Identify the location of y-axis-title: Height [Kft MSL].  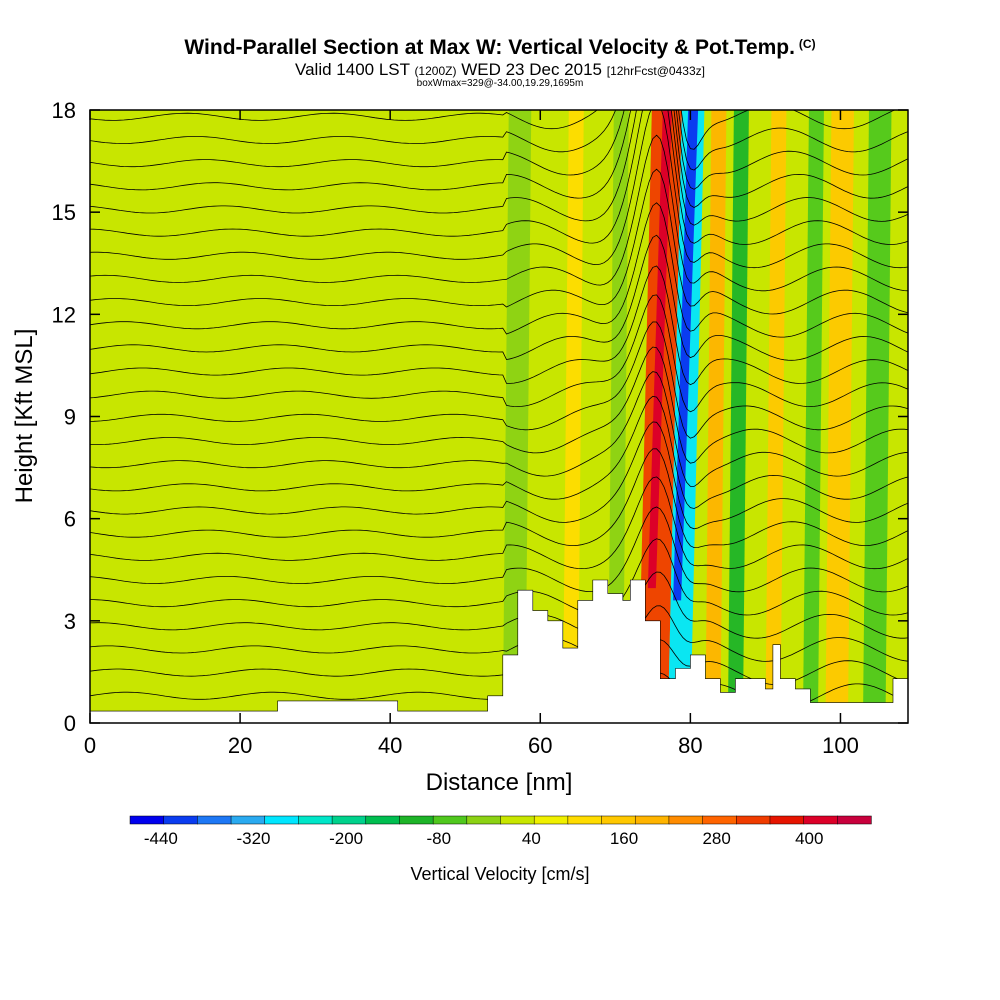
(24, 416).